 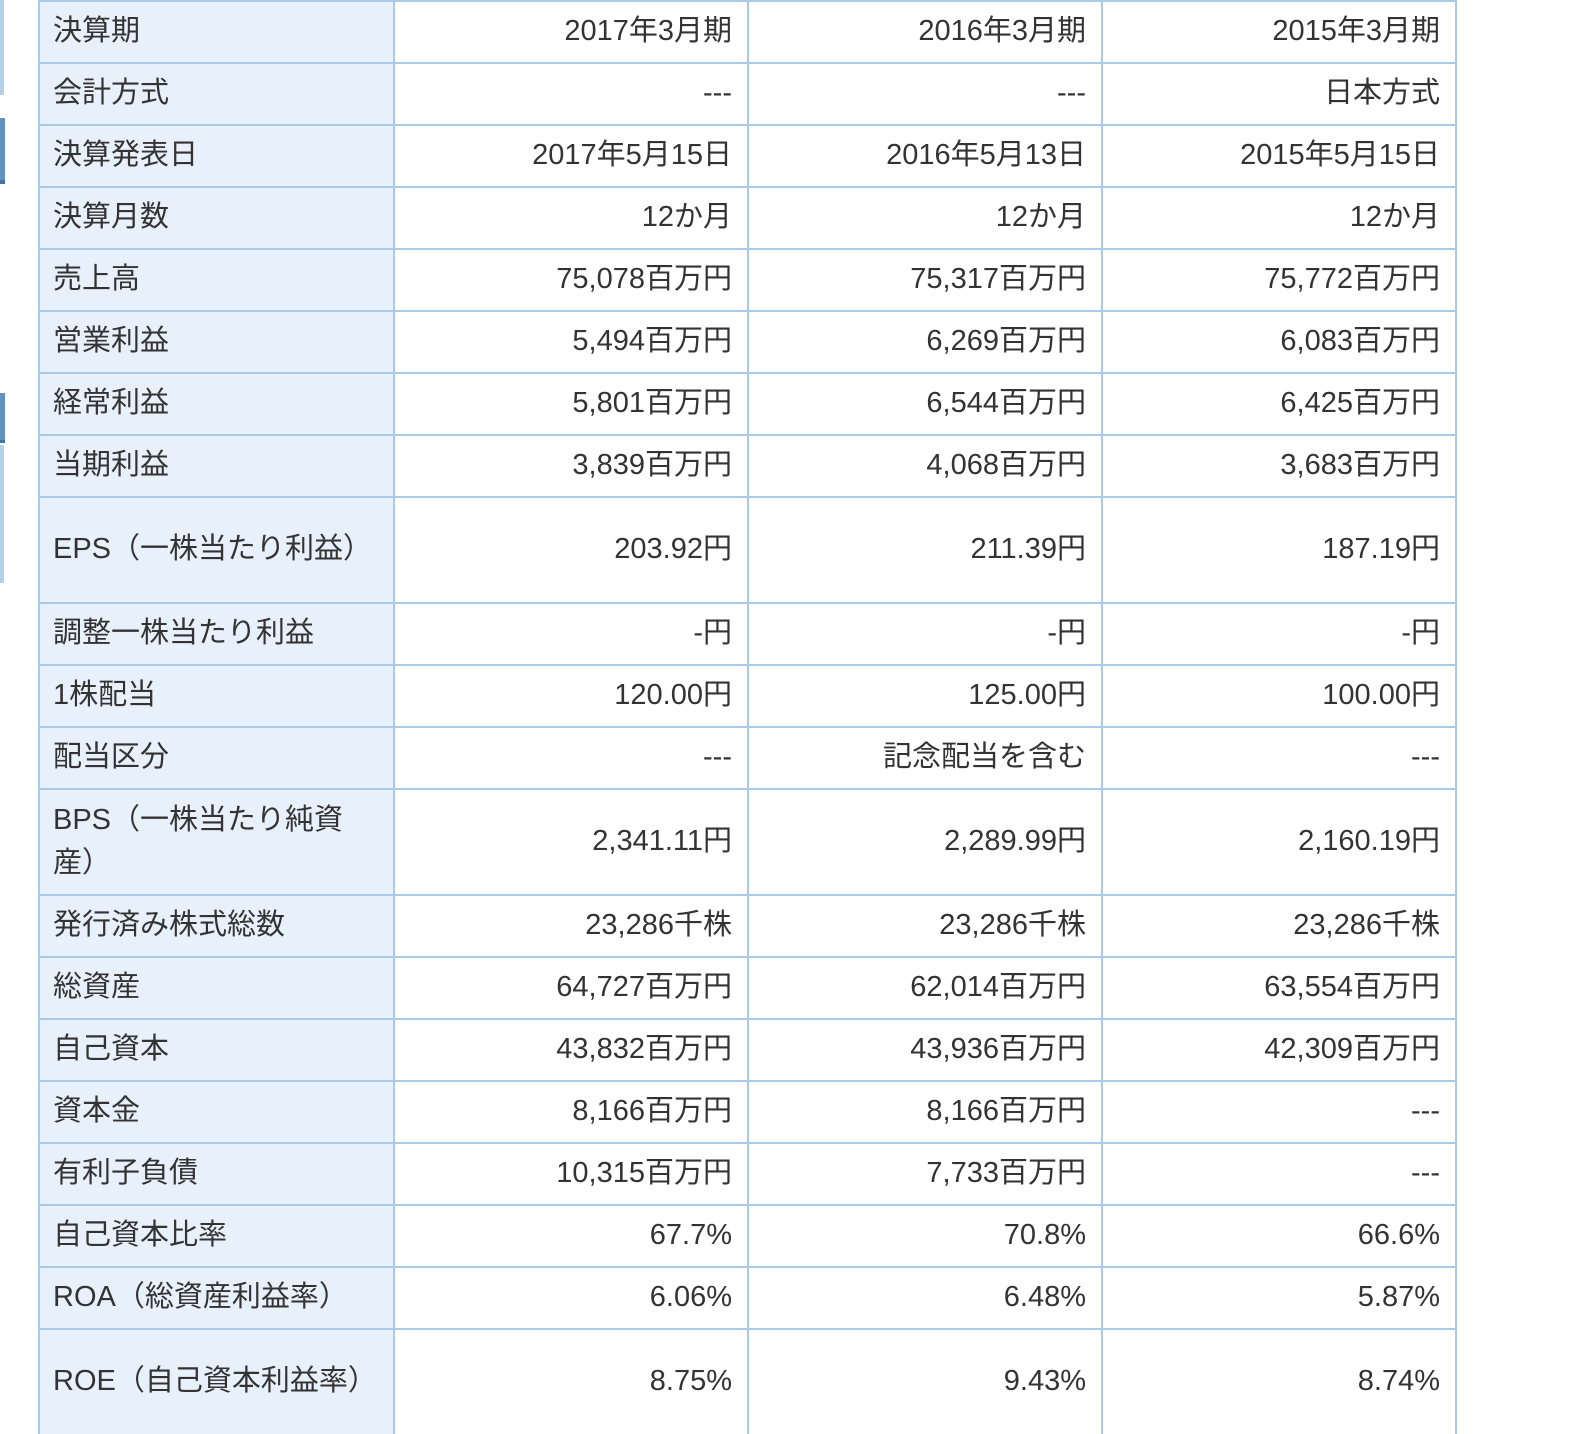 I want to click on row-label: 決算期, so click(x=216, y=32).